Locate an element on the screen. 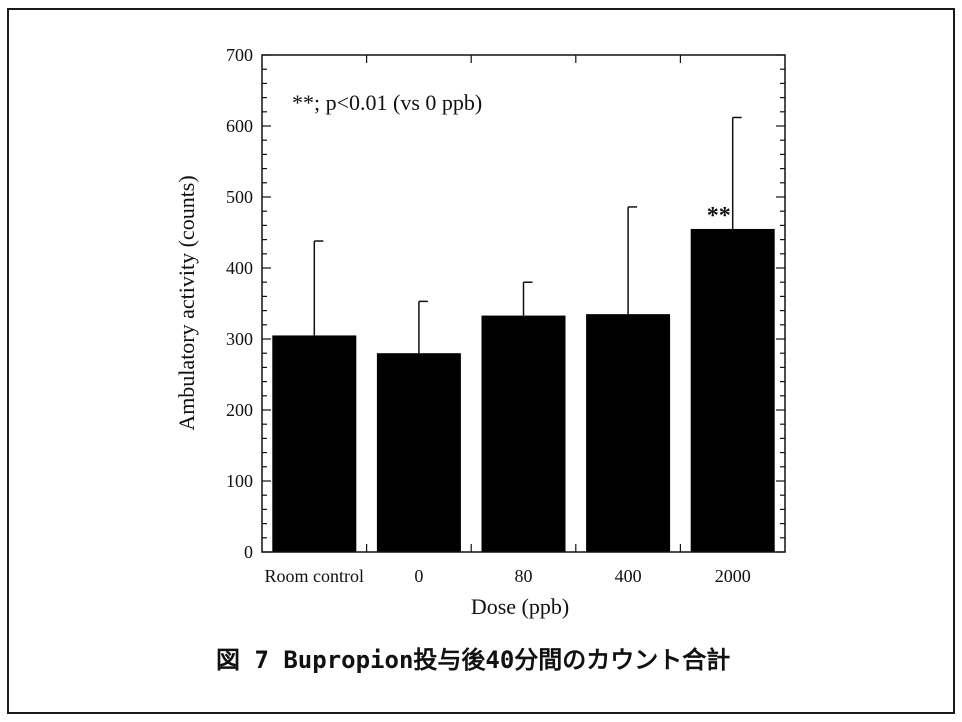  y-tick-label: 700 is located at coordinates (239, 55).